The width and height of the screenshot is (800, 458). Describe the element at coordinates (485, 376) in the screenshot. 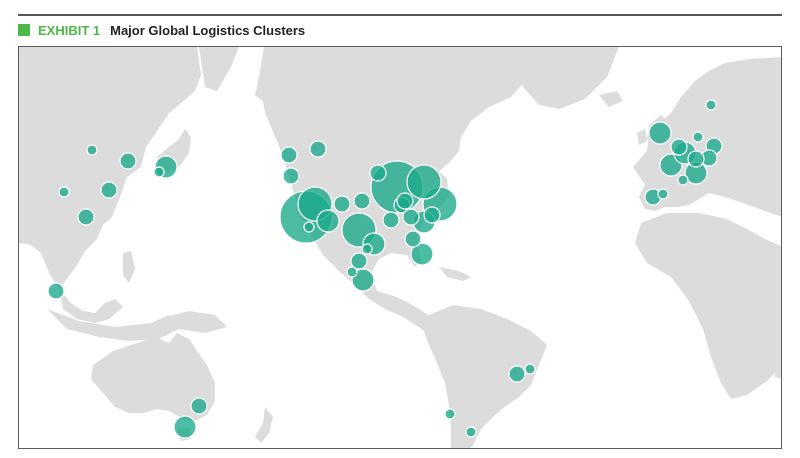

I see `landmass-south-america` at that location.